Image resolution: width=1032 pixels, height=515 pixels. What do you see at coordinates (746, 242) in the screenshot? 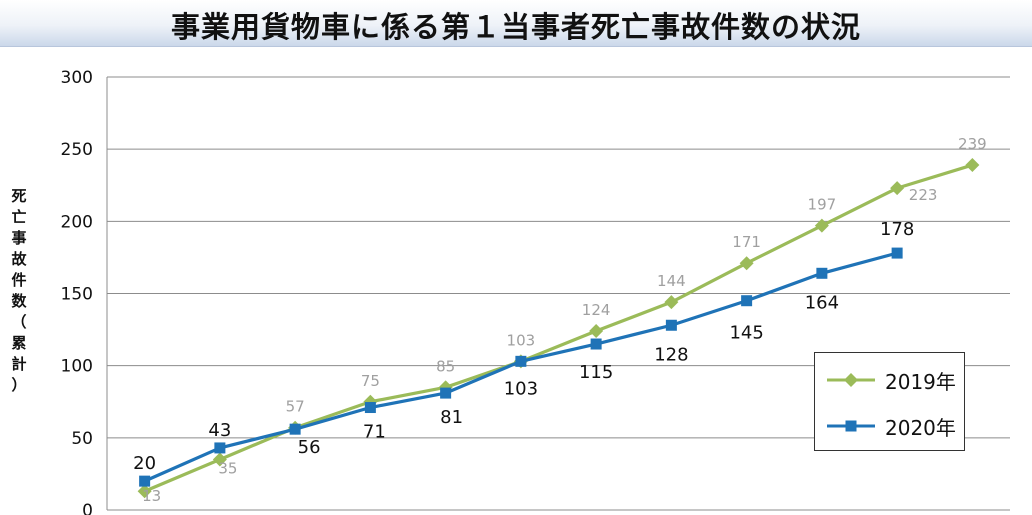
I see `data-label-0: 171` at bounding box center [746, 242].